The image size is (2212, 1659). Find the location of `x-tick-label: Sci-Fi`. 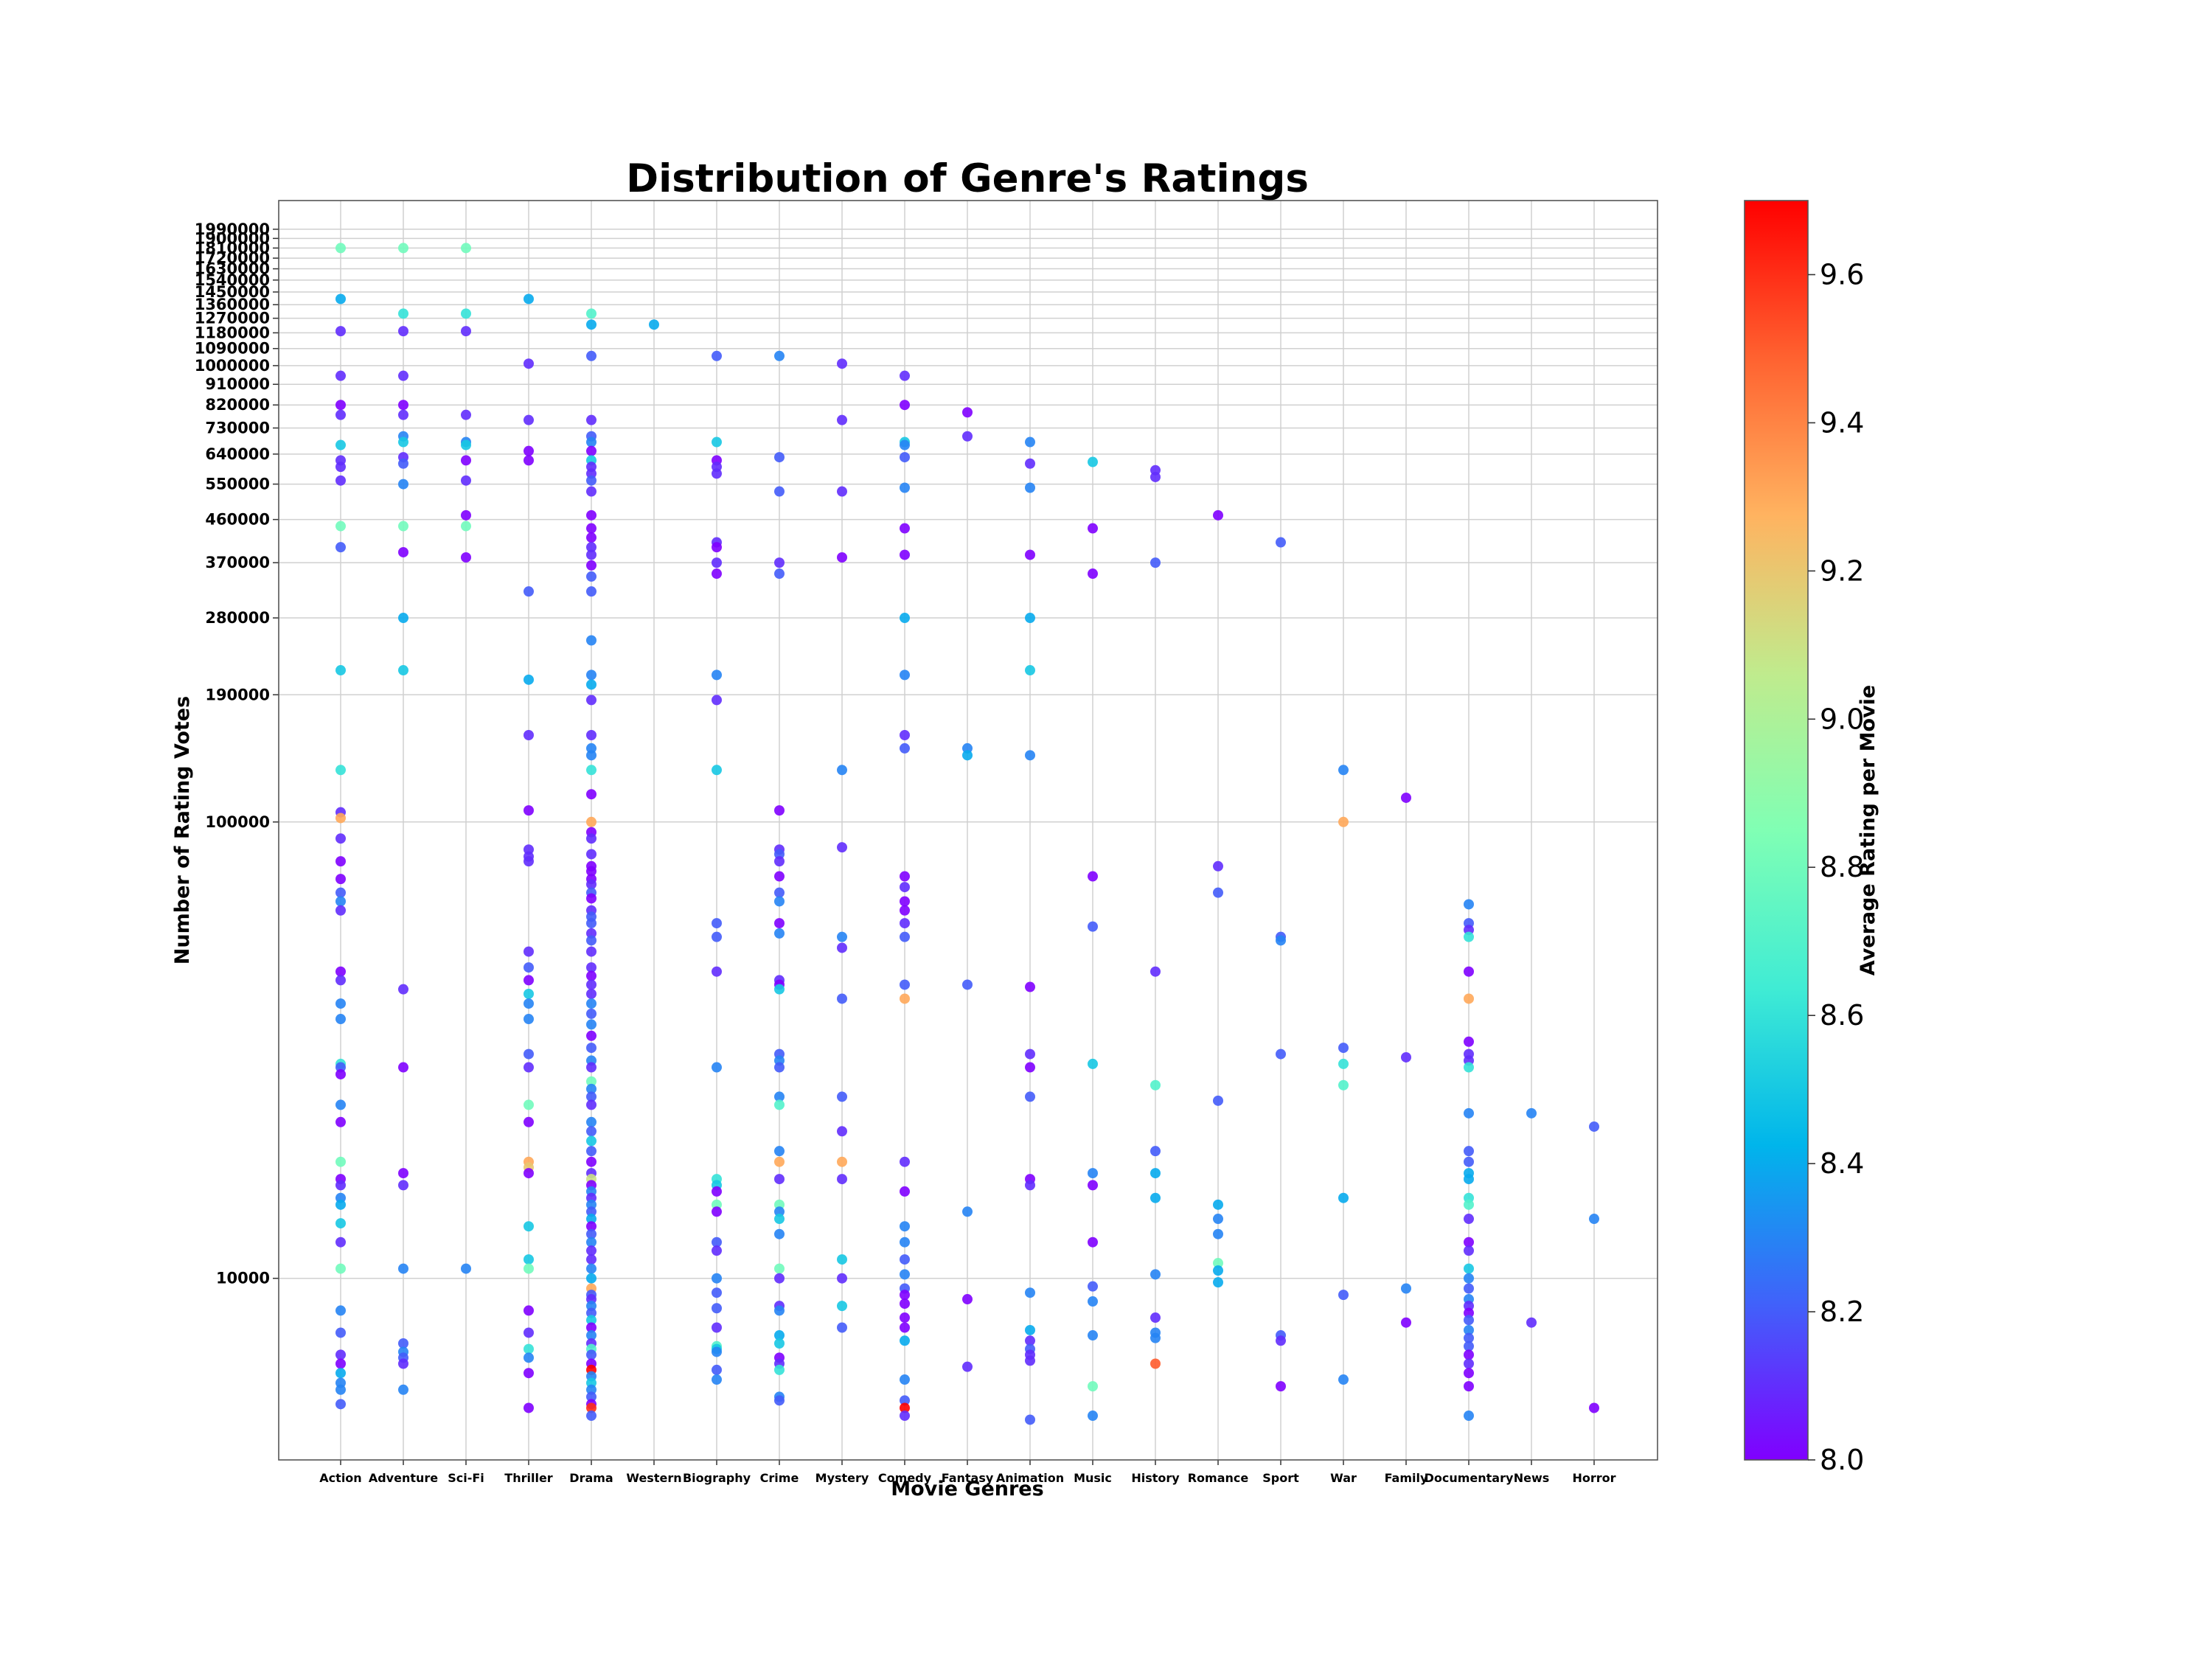

x-tick-label: Sci-Fi is located at coordinates (466, 1478).